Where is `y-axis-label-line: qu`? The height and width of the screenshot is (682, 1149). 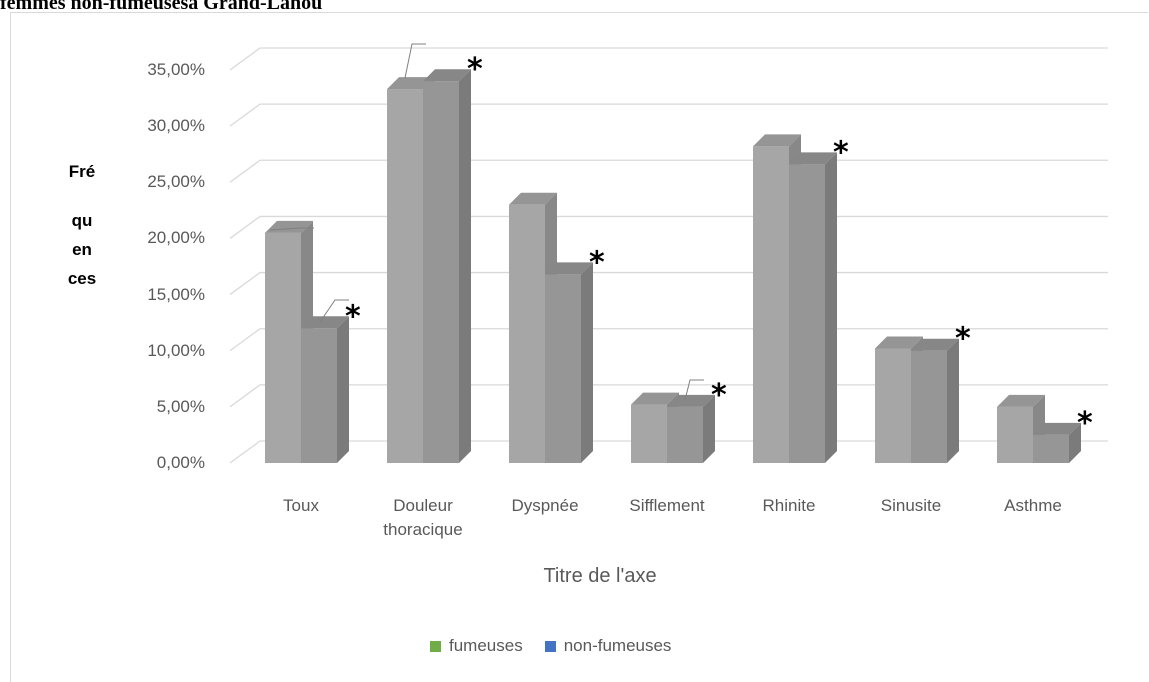
y-axis-label-line: qu is located at coordinates (82, 220).